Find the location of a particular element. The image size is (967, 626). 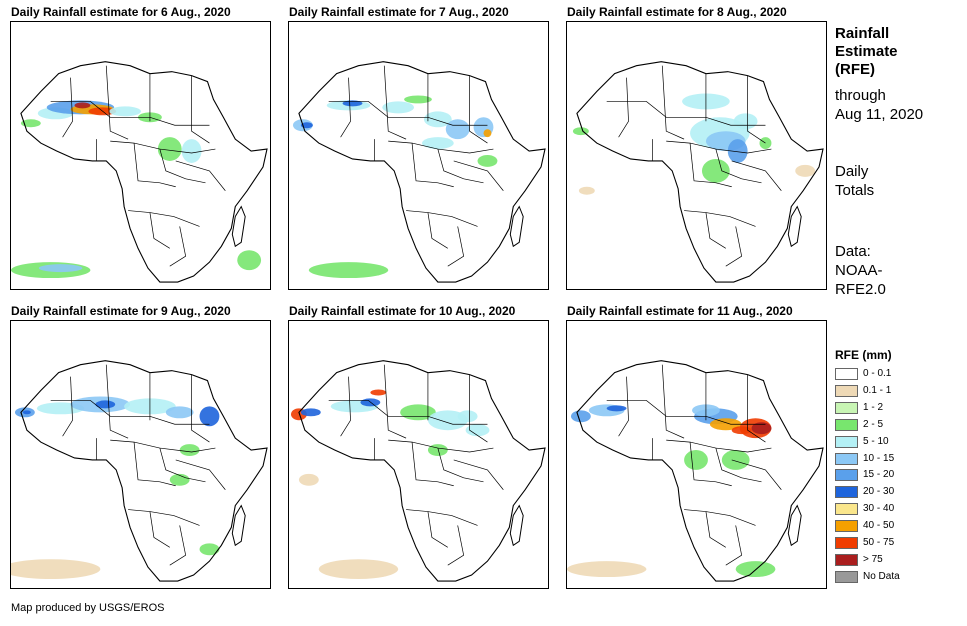

data-source-line2: NOAA- is located at coordinates (859, 270).